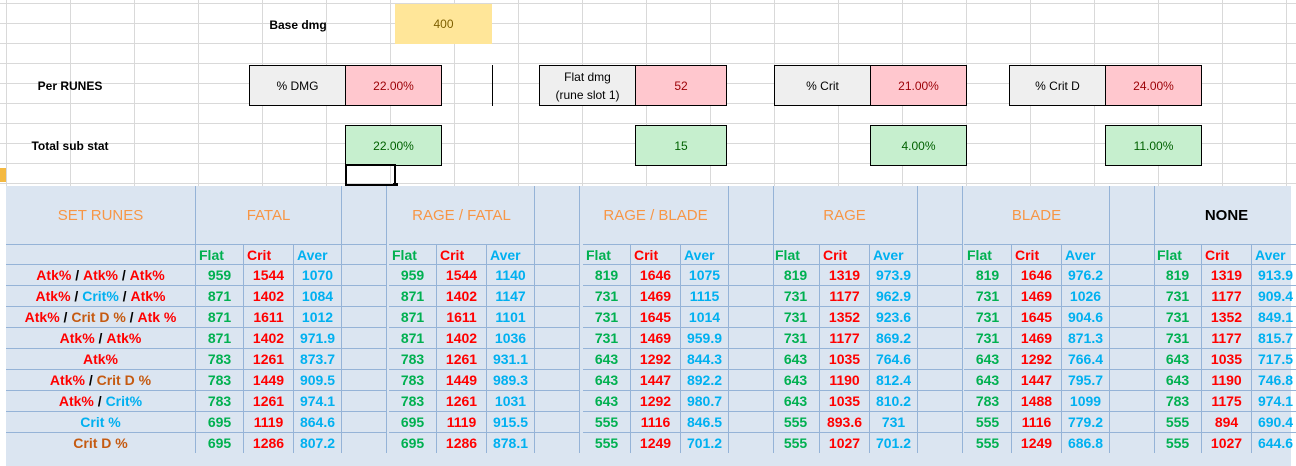  I want to click on row-label: Atk% / Atk% / Atk%, so click(101, 274).